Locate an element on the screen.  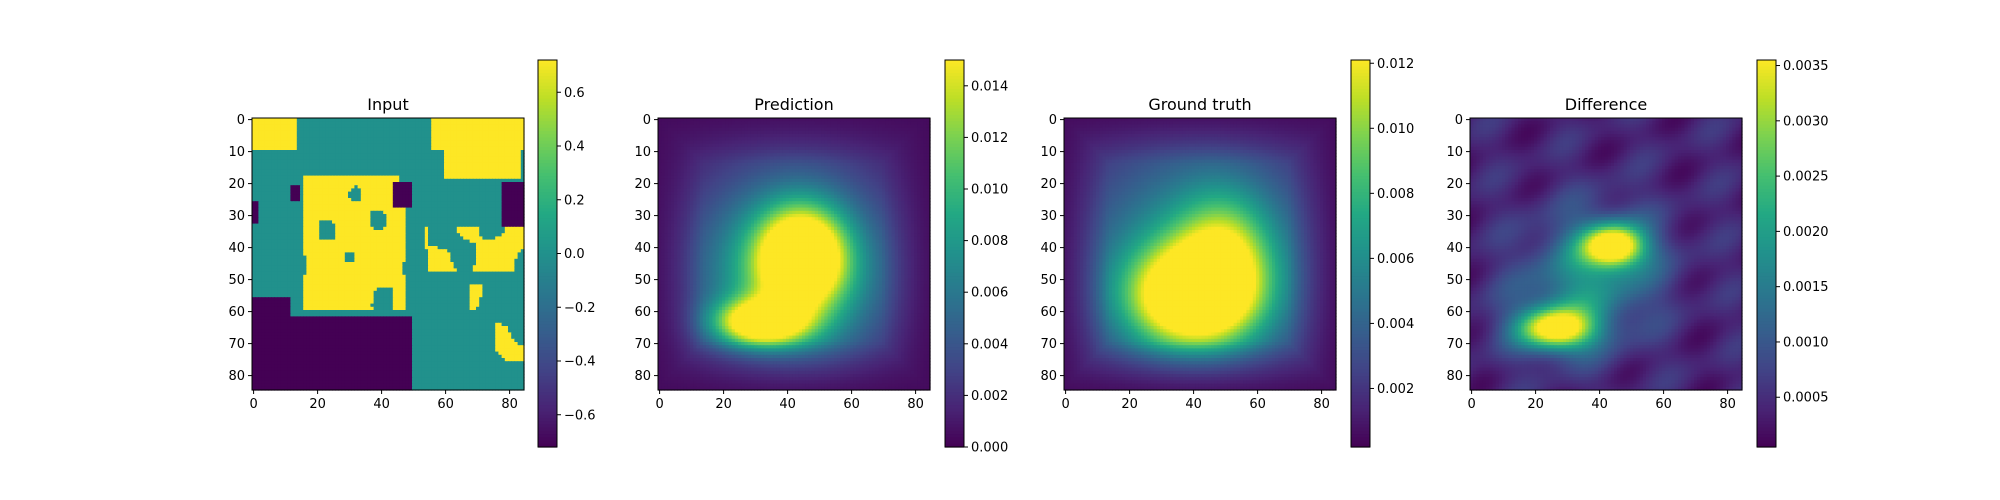
colorbar-tick-label: 0.6 is located at coordinates (574, 93).